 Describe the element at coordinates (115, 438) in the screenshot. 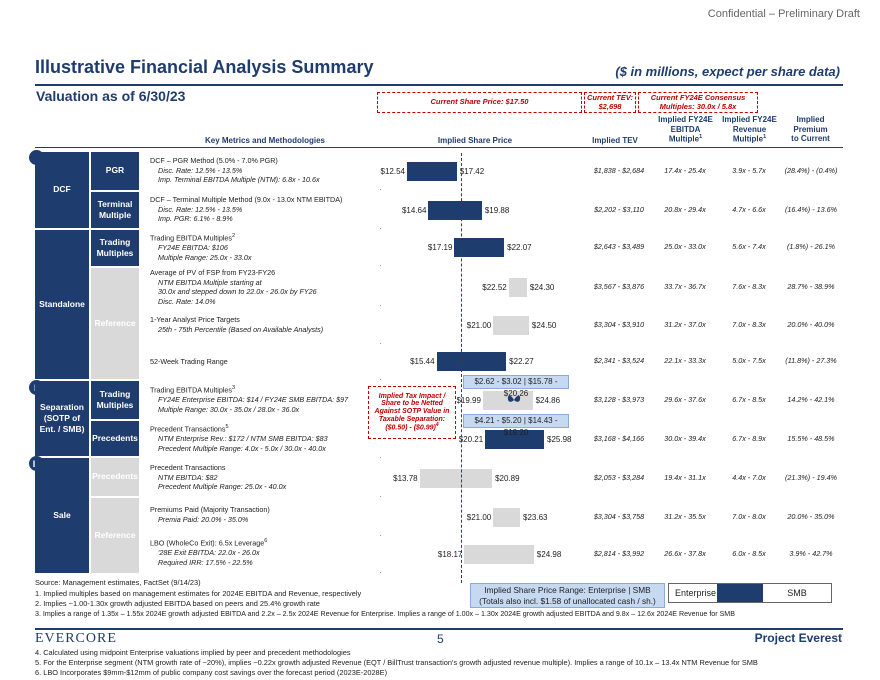

I see `subsection-separation-precedents: Precedents` at that location.